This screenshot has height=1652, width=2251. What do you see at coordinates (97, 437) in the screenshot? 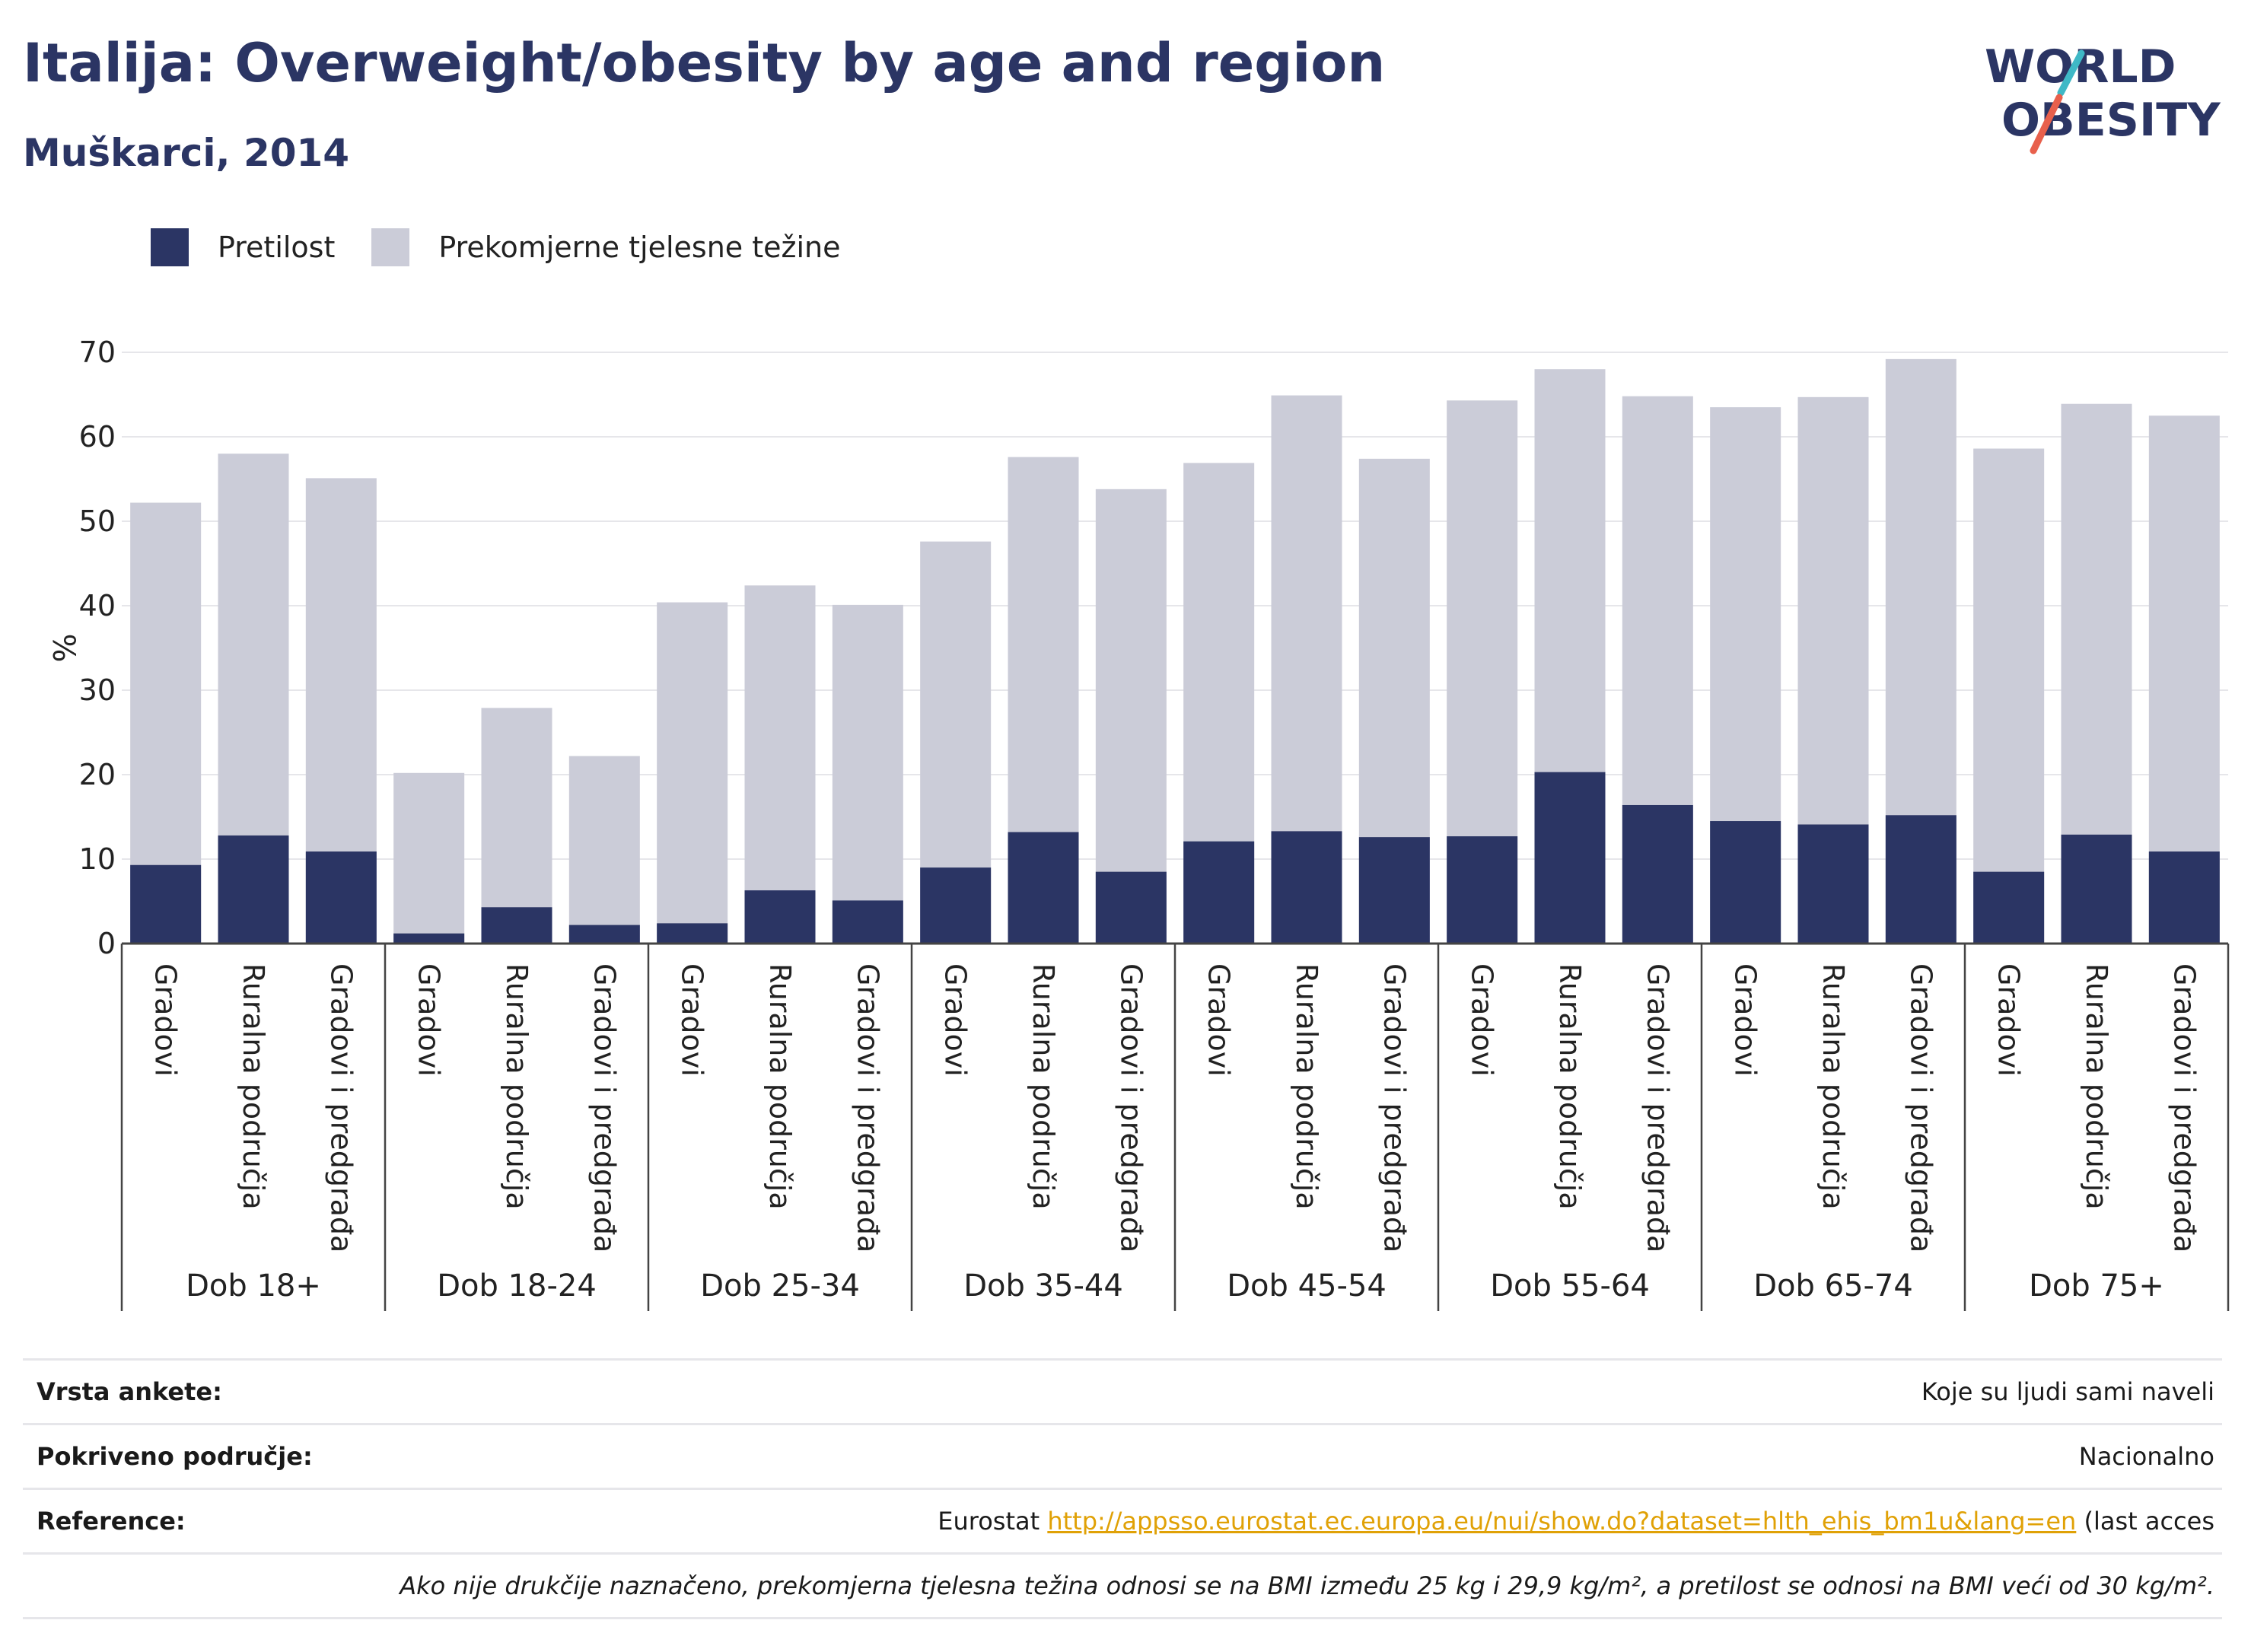
I see `y-tick-label: 60` at bounding box center [97, 437].